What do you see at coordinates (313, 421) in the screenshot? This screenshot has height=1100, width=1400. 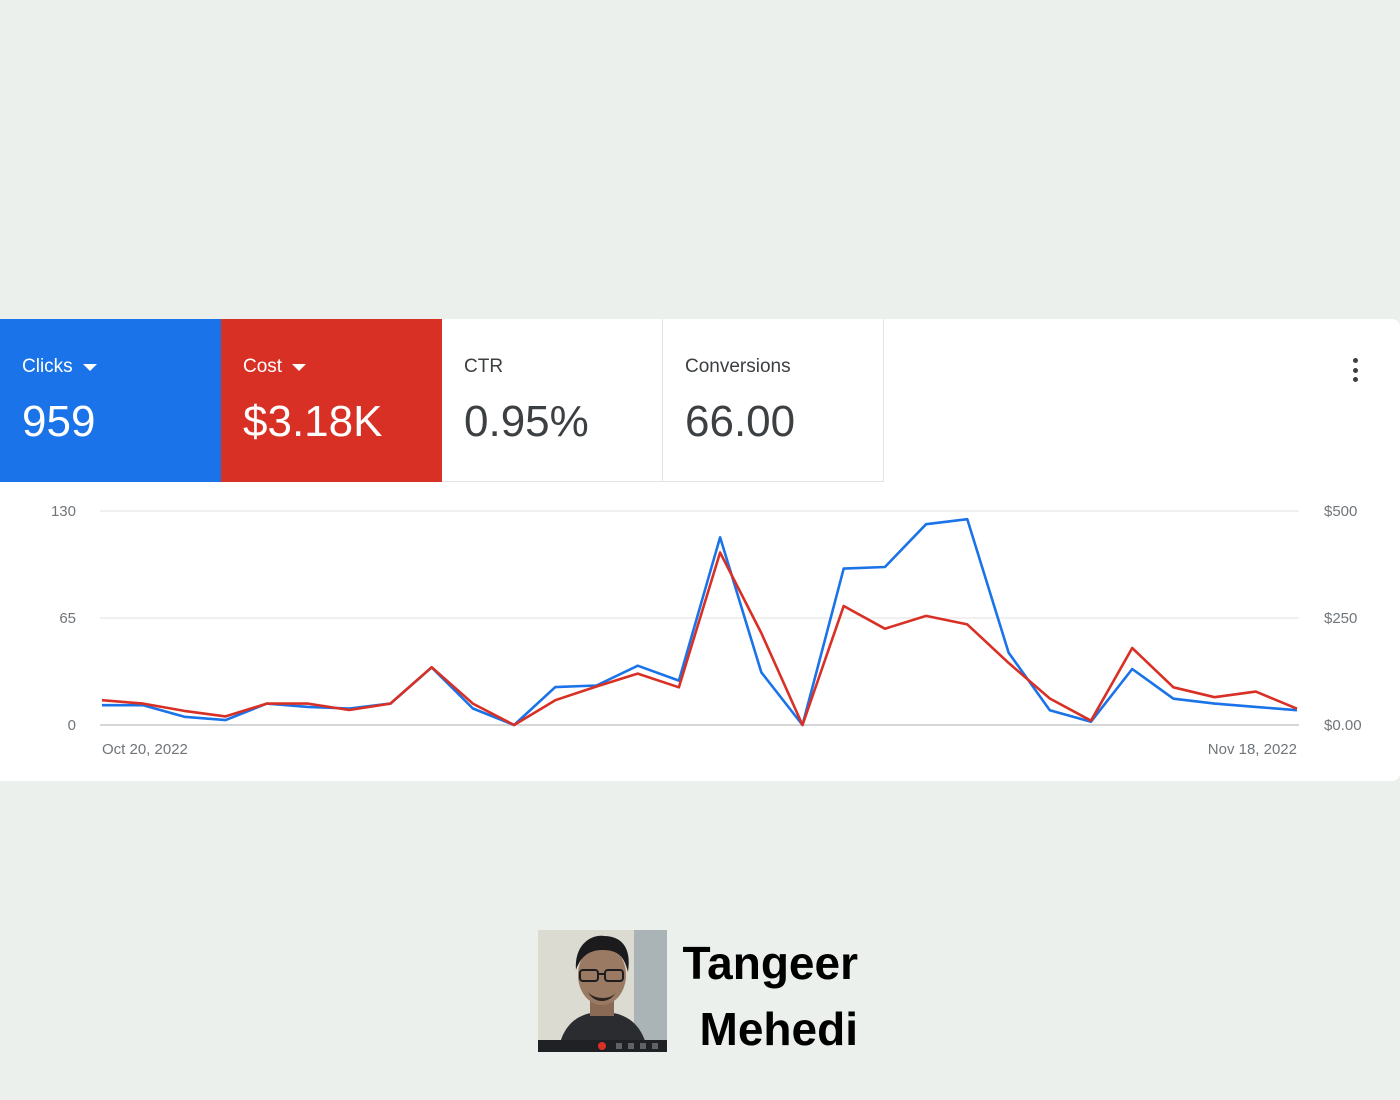 I see `cost-value: $3.18K` at bounding box center [313, 421].